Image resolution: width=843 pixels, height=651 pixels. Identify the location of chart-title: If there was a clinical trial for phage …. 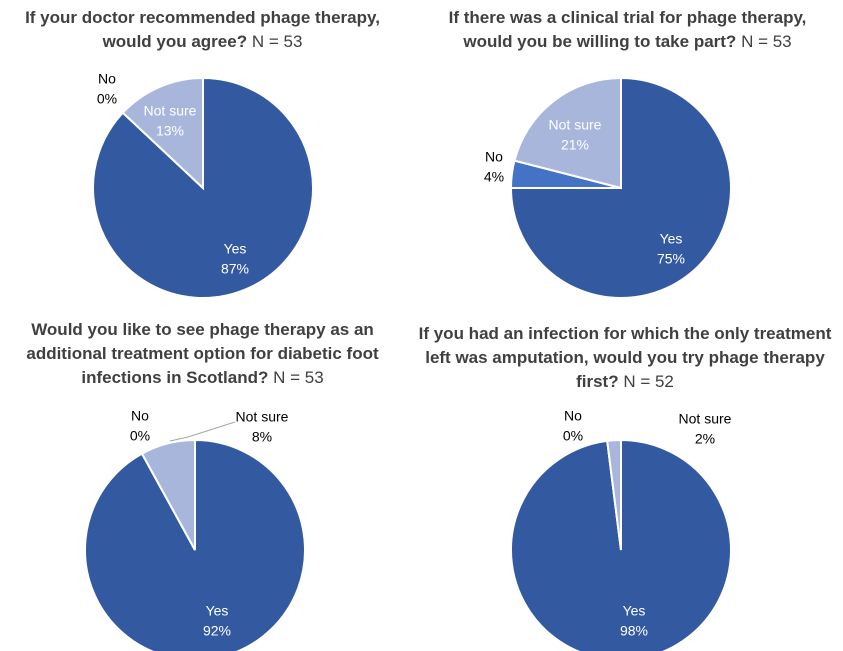
(627, 29).